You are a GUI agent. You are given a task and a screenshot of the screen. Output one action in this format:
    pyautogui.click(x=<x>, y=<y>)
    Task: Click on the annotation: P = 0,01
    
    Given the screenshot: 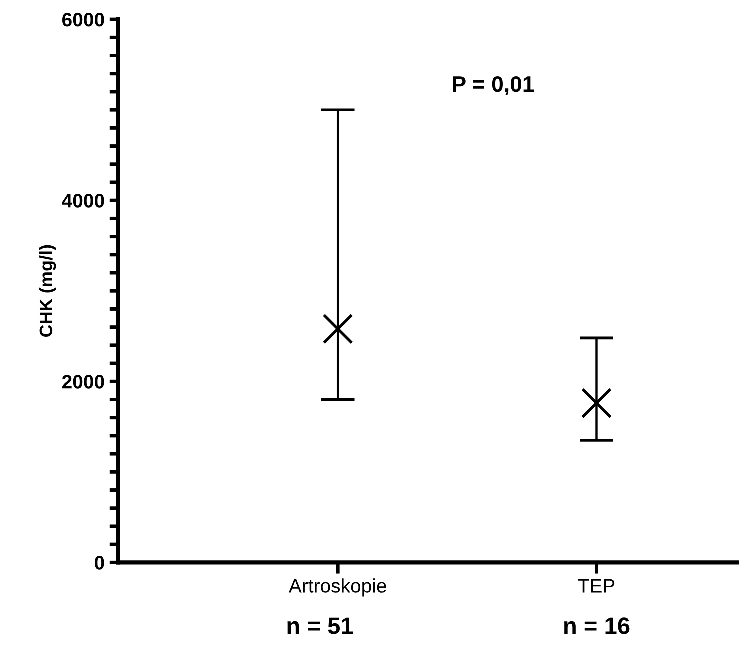 What is the action you would take?
    pyautogui.click(x=493, y=86)
    